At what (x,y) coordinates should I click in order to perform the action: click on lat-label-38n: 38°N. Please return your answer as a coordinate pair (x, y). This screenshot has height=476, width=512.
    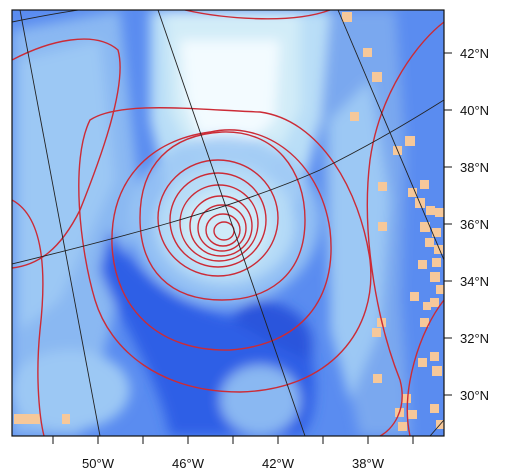
    Looking at the image, I should click on (474, 167).